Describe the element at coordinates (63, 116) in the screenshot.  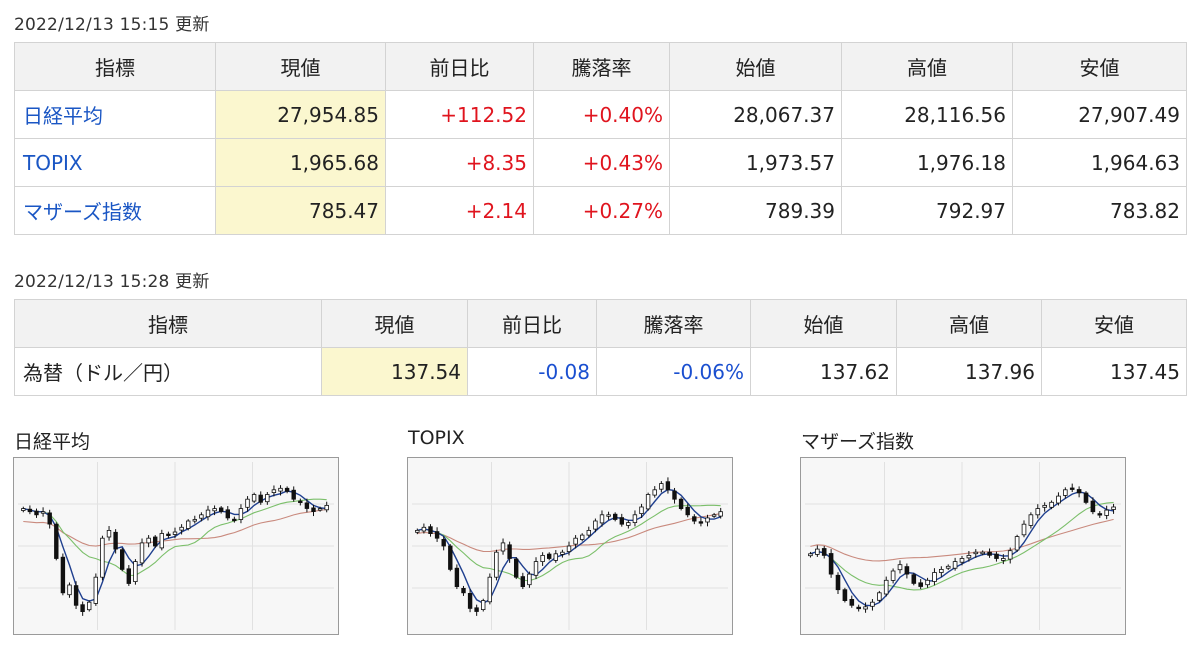
I see `nikkei-link: 日経平均` at that location.